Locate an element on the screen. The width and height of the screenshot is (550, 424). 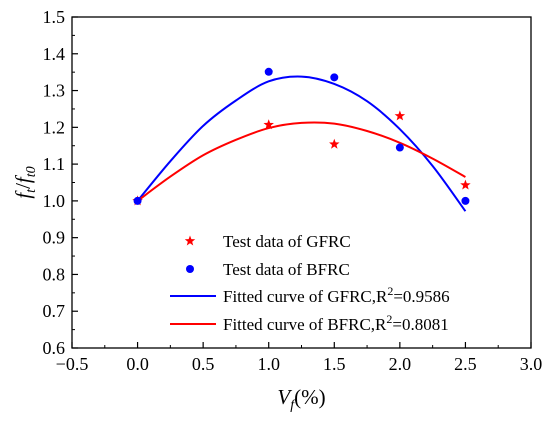
legend-label-gfrc-fit: Fitted curve of GFRC,R2=0.9586 is located at coordinates (336, 295).